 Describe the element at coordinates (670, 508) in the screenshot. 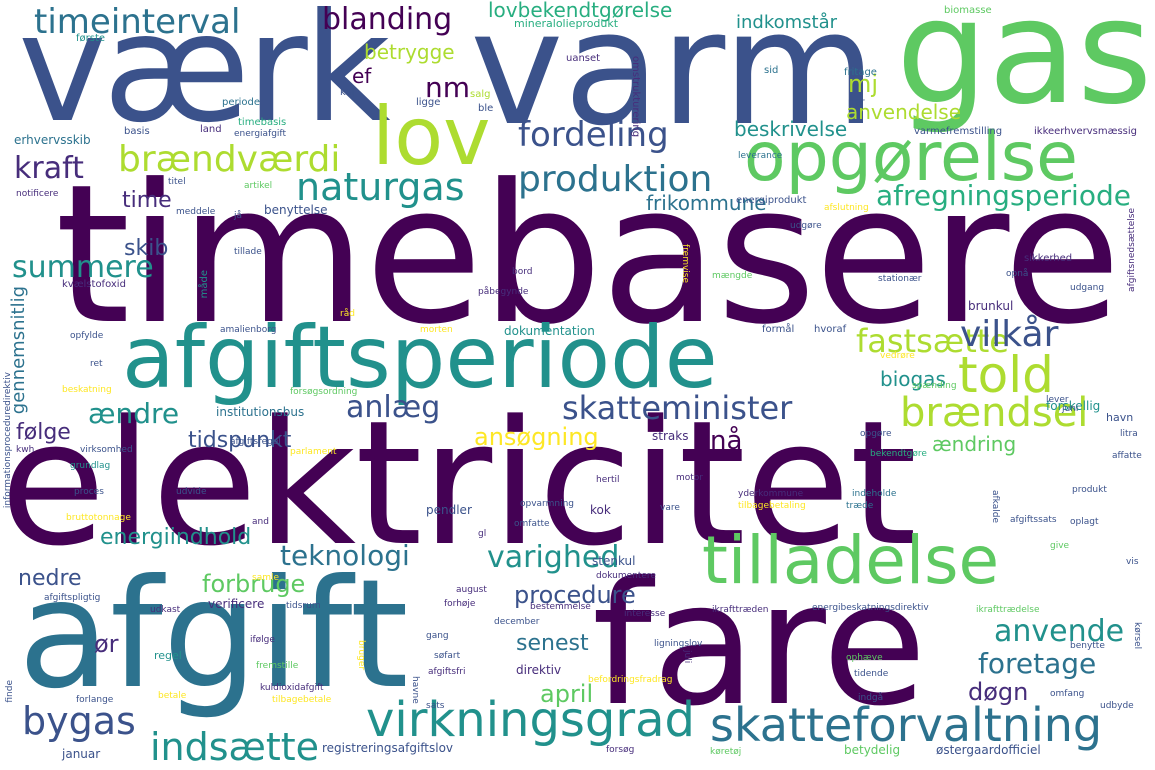

I see `word: vare` at that location.